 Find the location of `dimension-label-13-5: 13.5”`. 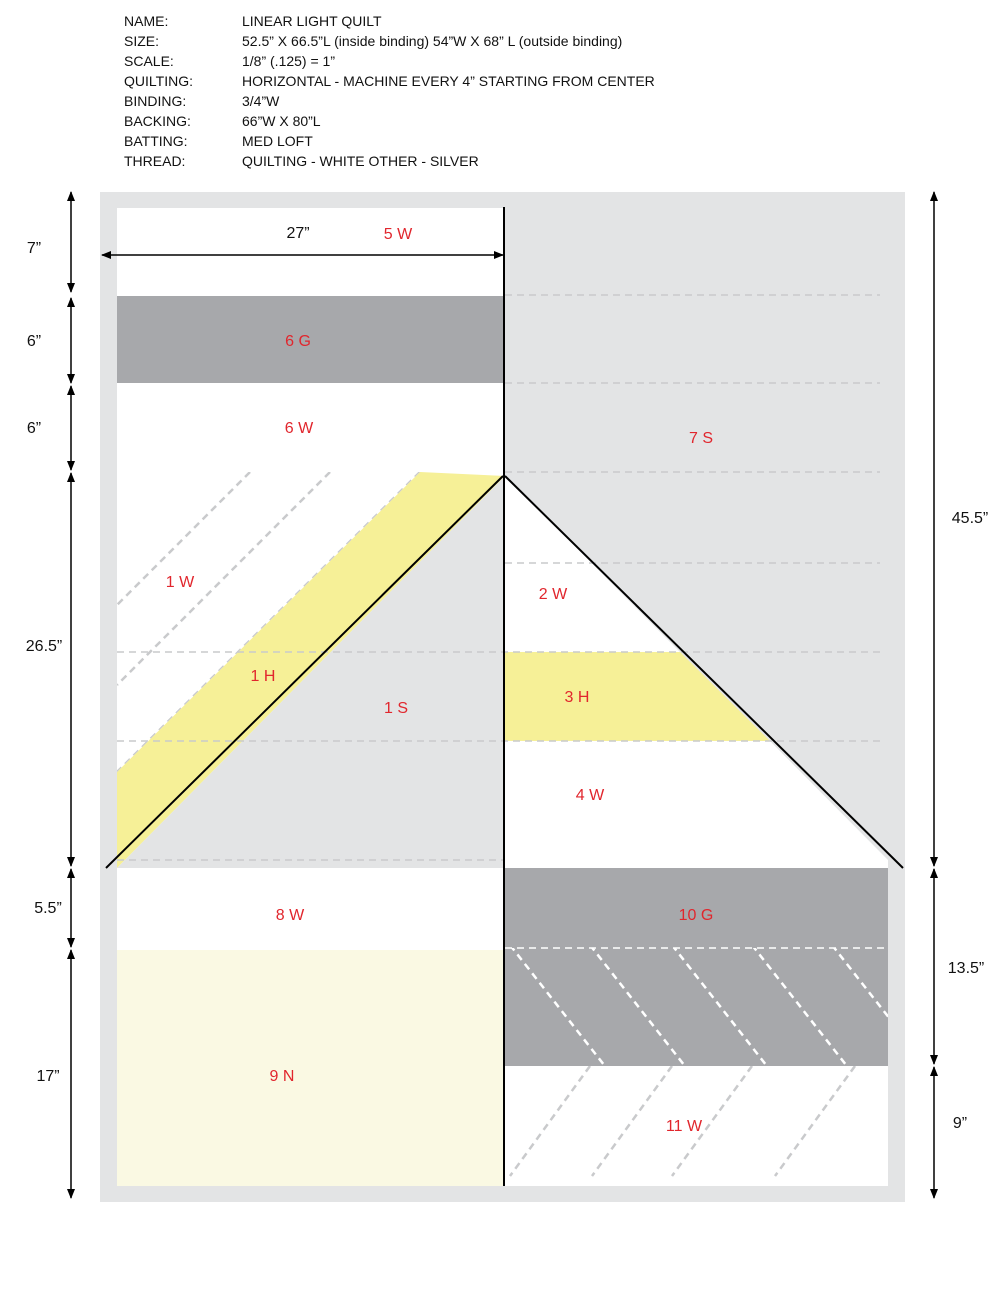

dimension-label-13-5: 13.5” is located at coordinates (966, 968).